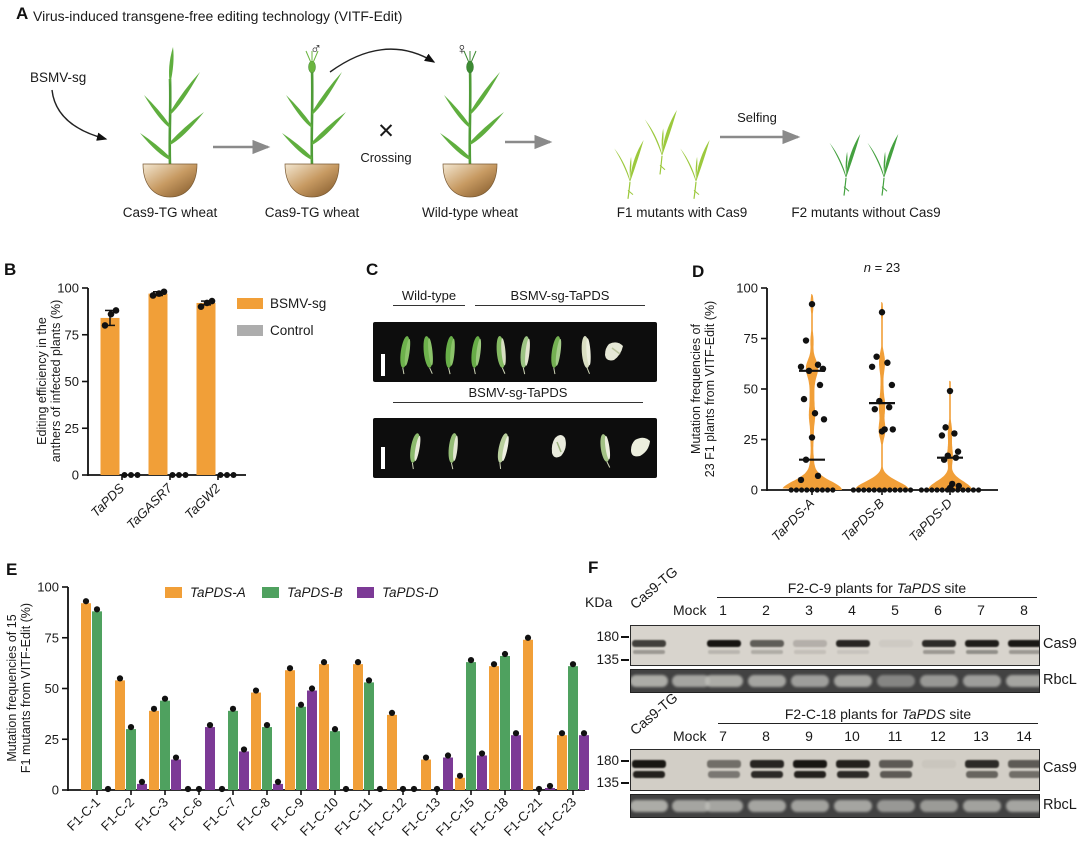  I want to click on svg-text: 50, so click(52, 688).